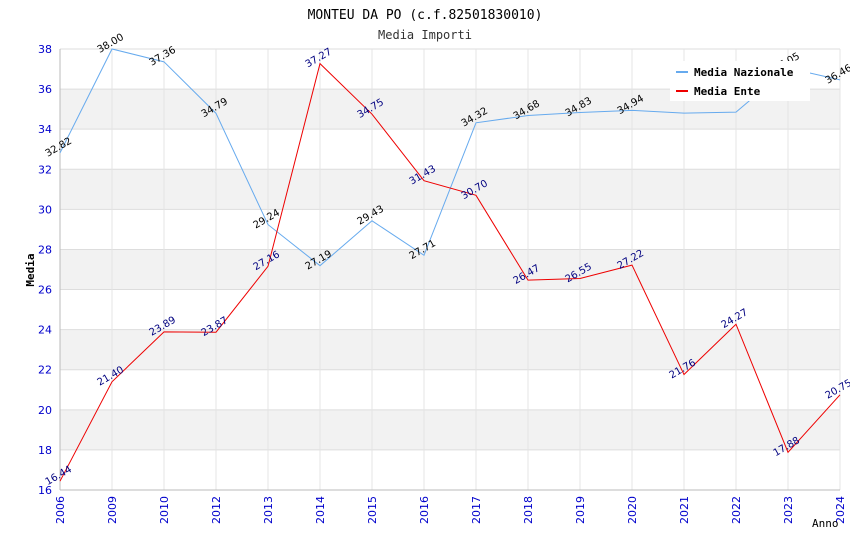 The height and width of the screenshot is (550, 850). Describe the element at coordinates (30, 269) in the screenshot. I see `y-axis-label: Media` at that location.